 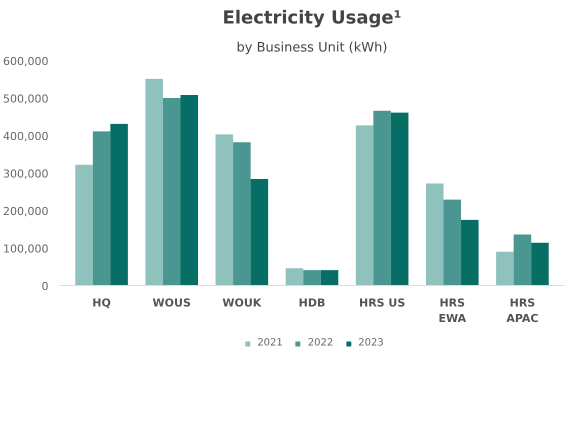 What do you see at coordinates (26, 136) in the screenshot?
I see `y-tick-label: 400,000` at bounding box center [26, 136].